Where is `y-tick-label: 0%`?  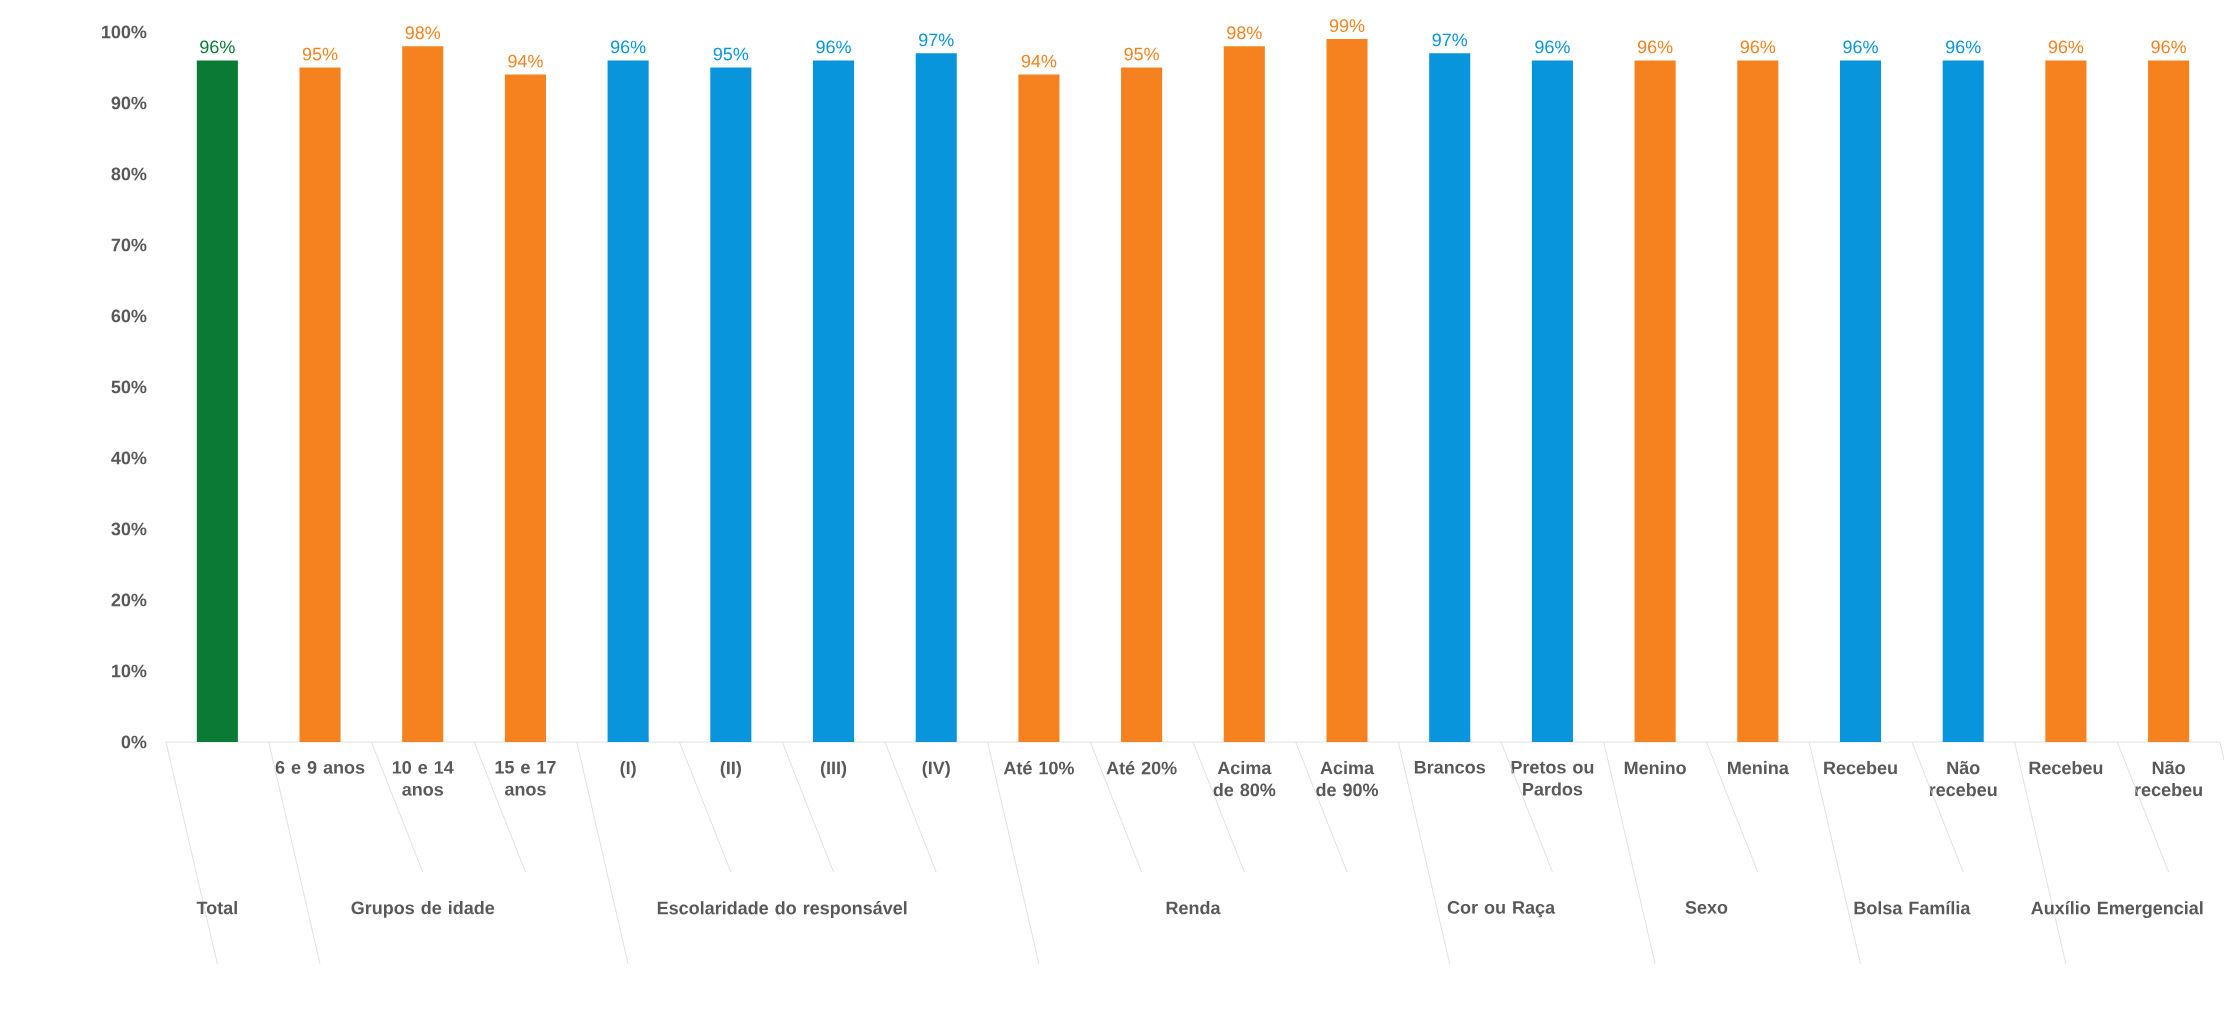
y-tick-label: 0% is located at coordinates (134, 742).